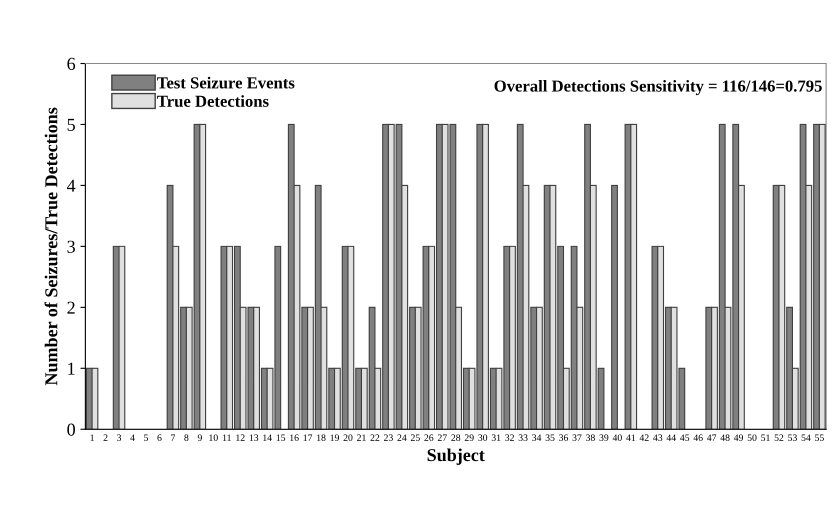  Describe the element at coordinates (509, 437) in the screenshot. I see `x-tick-label: 32` at that location.